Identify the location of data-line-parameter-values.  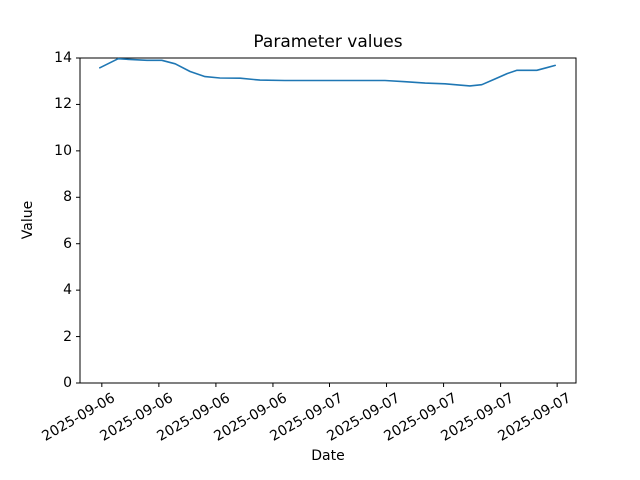
(328, 72).